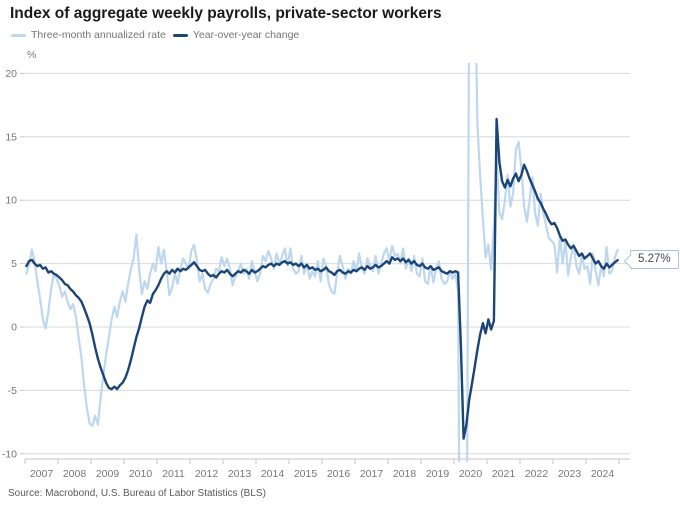  I want to click on legend-label: Three-month annualized rate, so click(98, 35).